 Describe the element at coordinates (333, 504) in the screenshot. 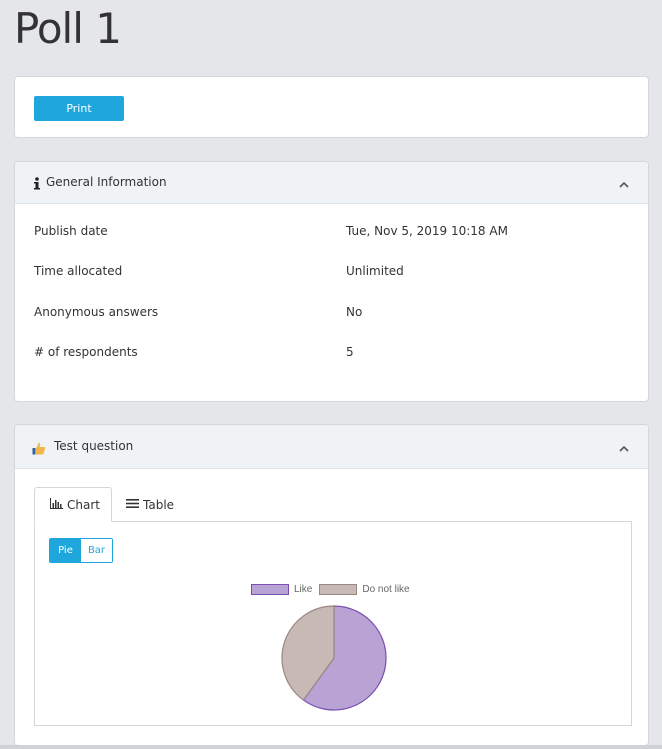

I see `question-tabs: Chart Table` at that location.